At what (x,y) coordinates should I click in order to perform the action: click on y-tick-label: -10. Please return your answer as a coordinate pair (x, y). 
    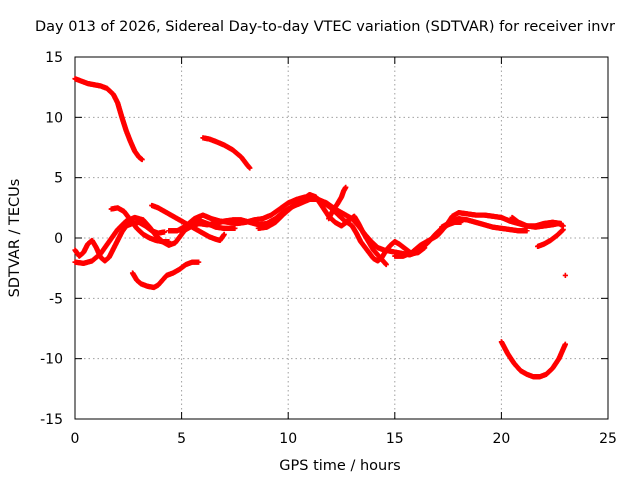
    Looking at the image, I should click on (51, 360).